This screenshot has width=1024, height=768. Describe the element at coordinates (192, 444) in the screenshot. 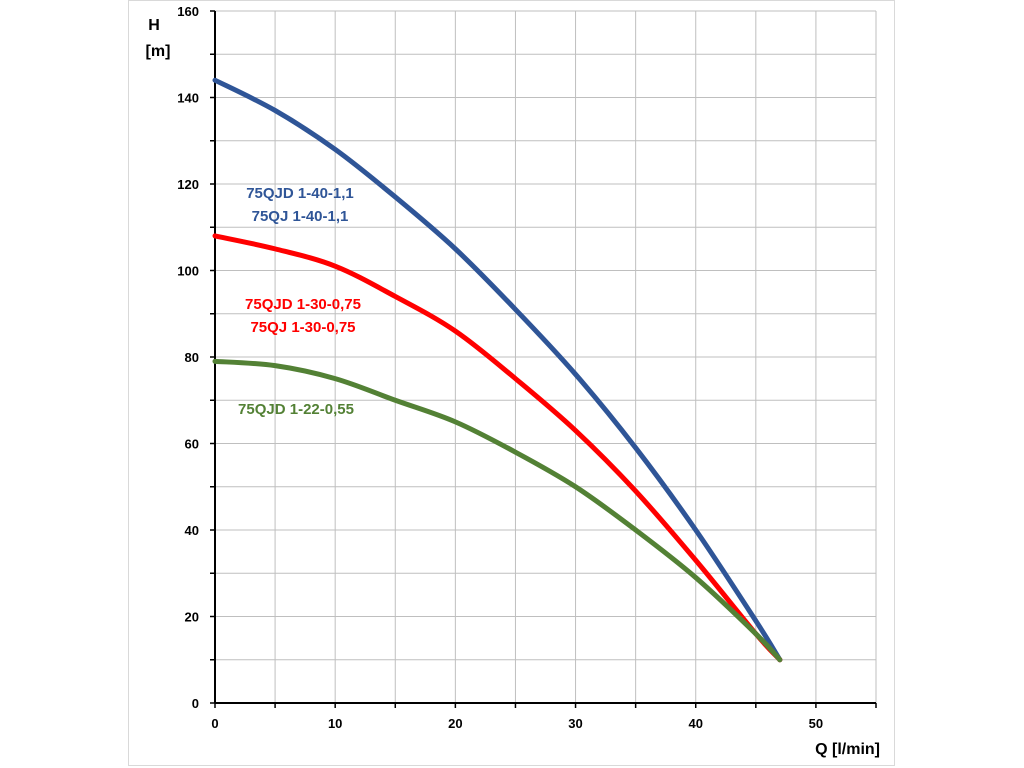

I see `y-tick-label: 60` at that location.